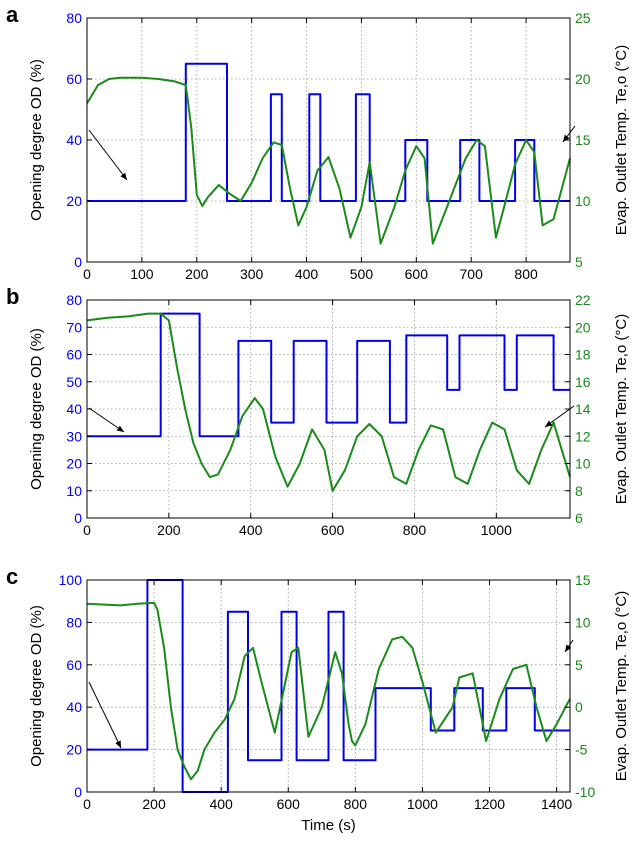 This screenshot has height=844, width=641. I want to click on x-tick-label: 500, so click(362, 274).